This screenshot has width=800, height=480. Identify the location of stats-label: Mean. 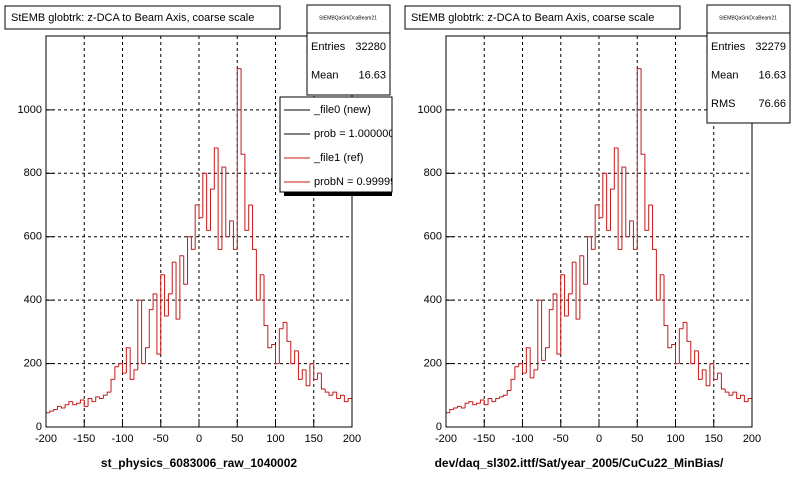
(725, 75).